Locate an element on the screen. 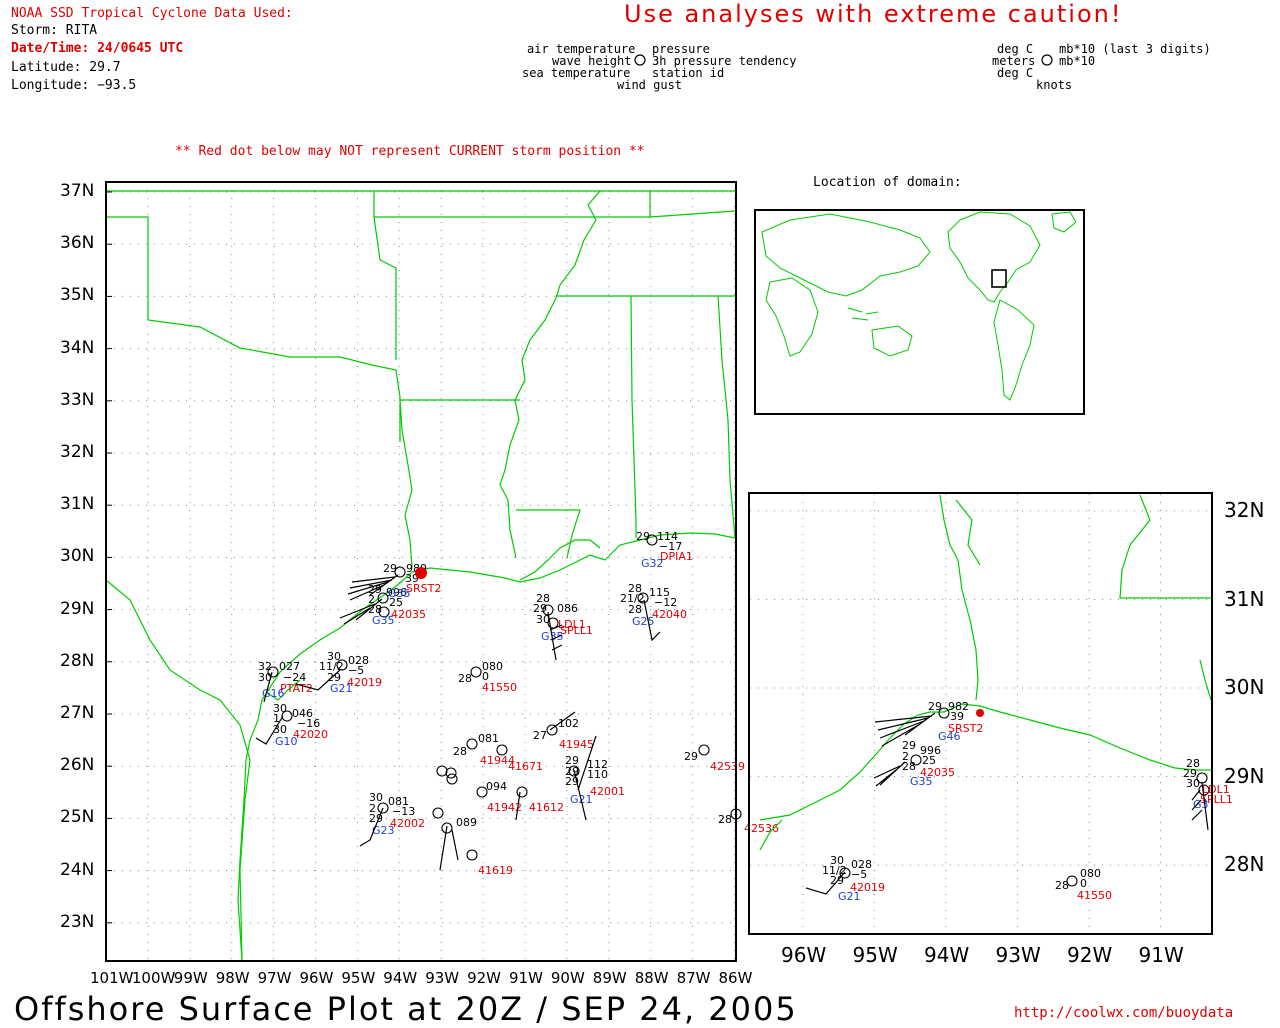  lat-label: 35N is located at coordinates (77, 295).